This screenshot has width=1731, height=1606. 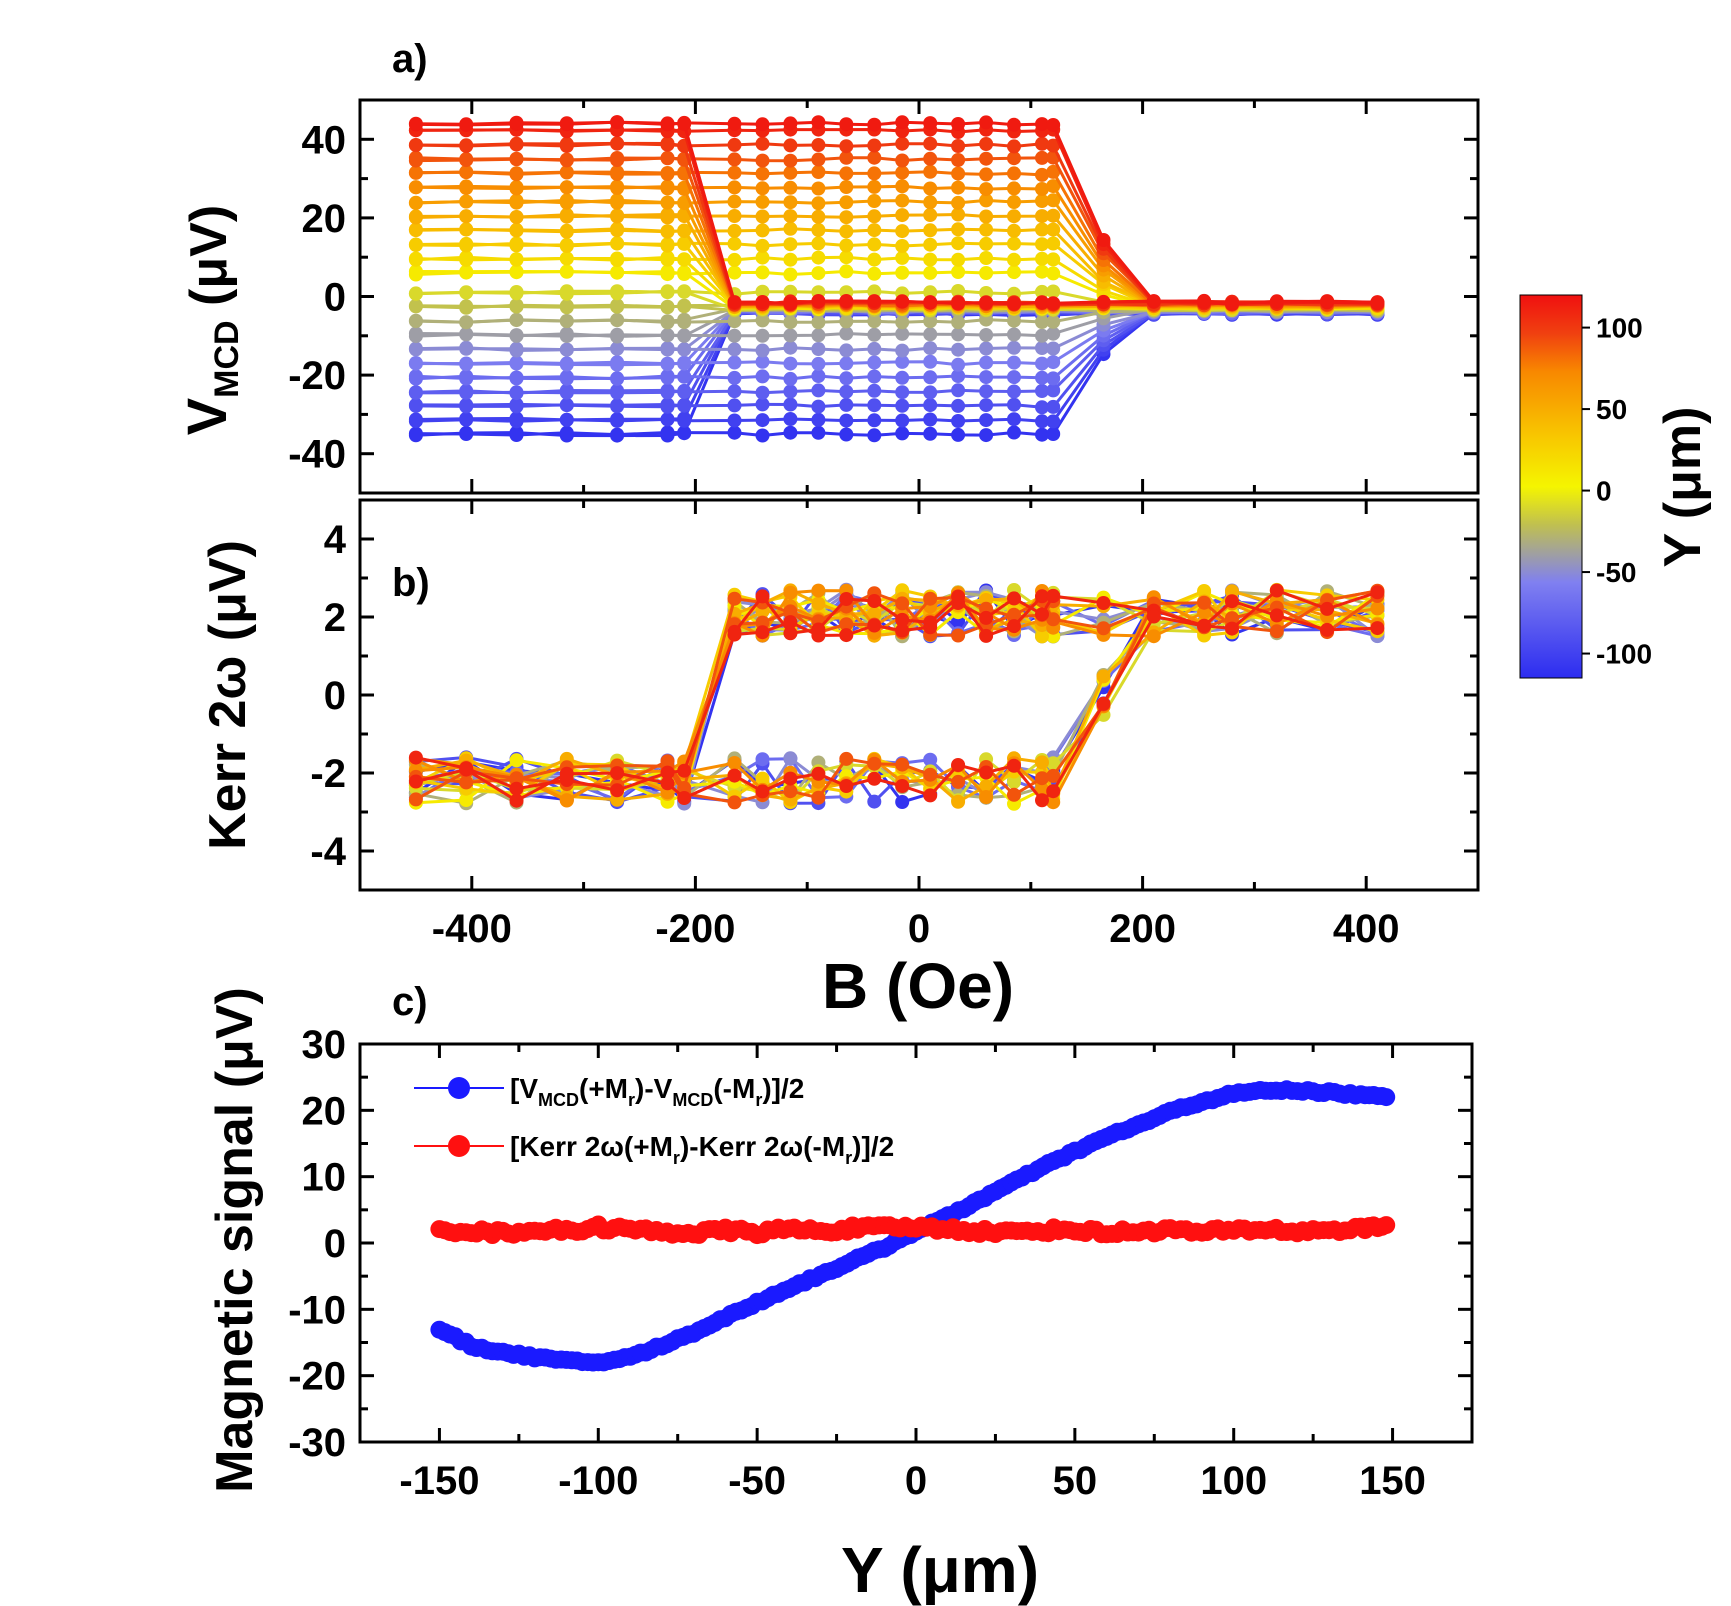 I want to click on panel-a-ytick-label: 0, so click(x=335, y=298).